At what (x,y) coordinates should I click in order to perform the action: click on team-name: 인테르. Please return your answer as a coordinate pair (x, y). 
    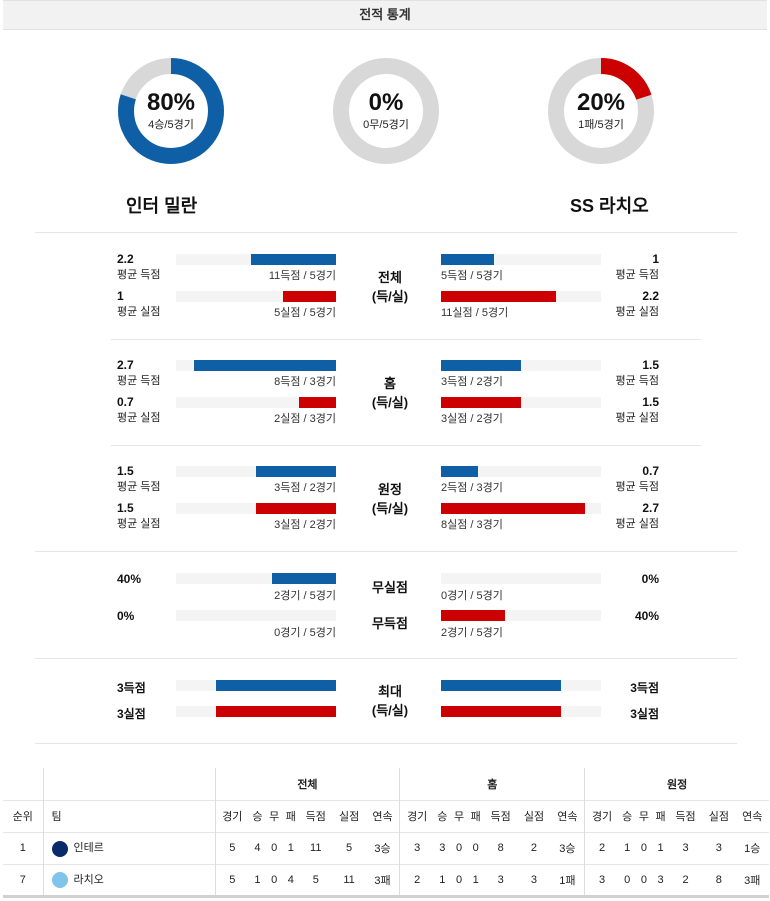
    Looking at the image, I should click on (88, 848).